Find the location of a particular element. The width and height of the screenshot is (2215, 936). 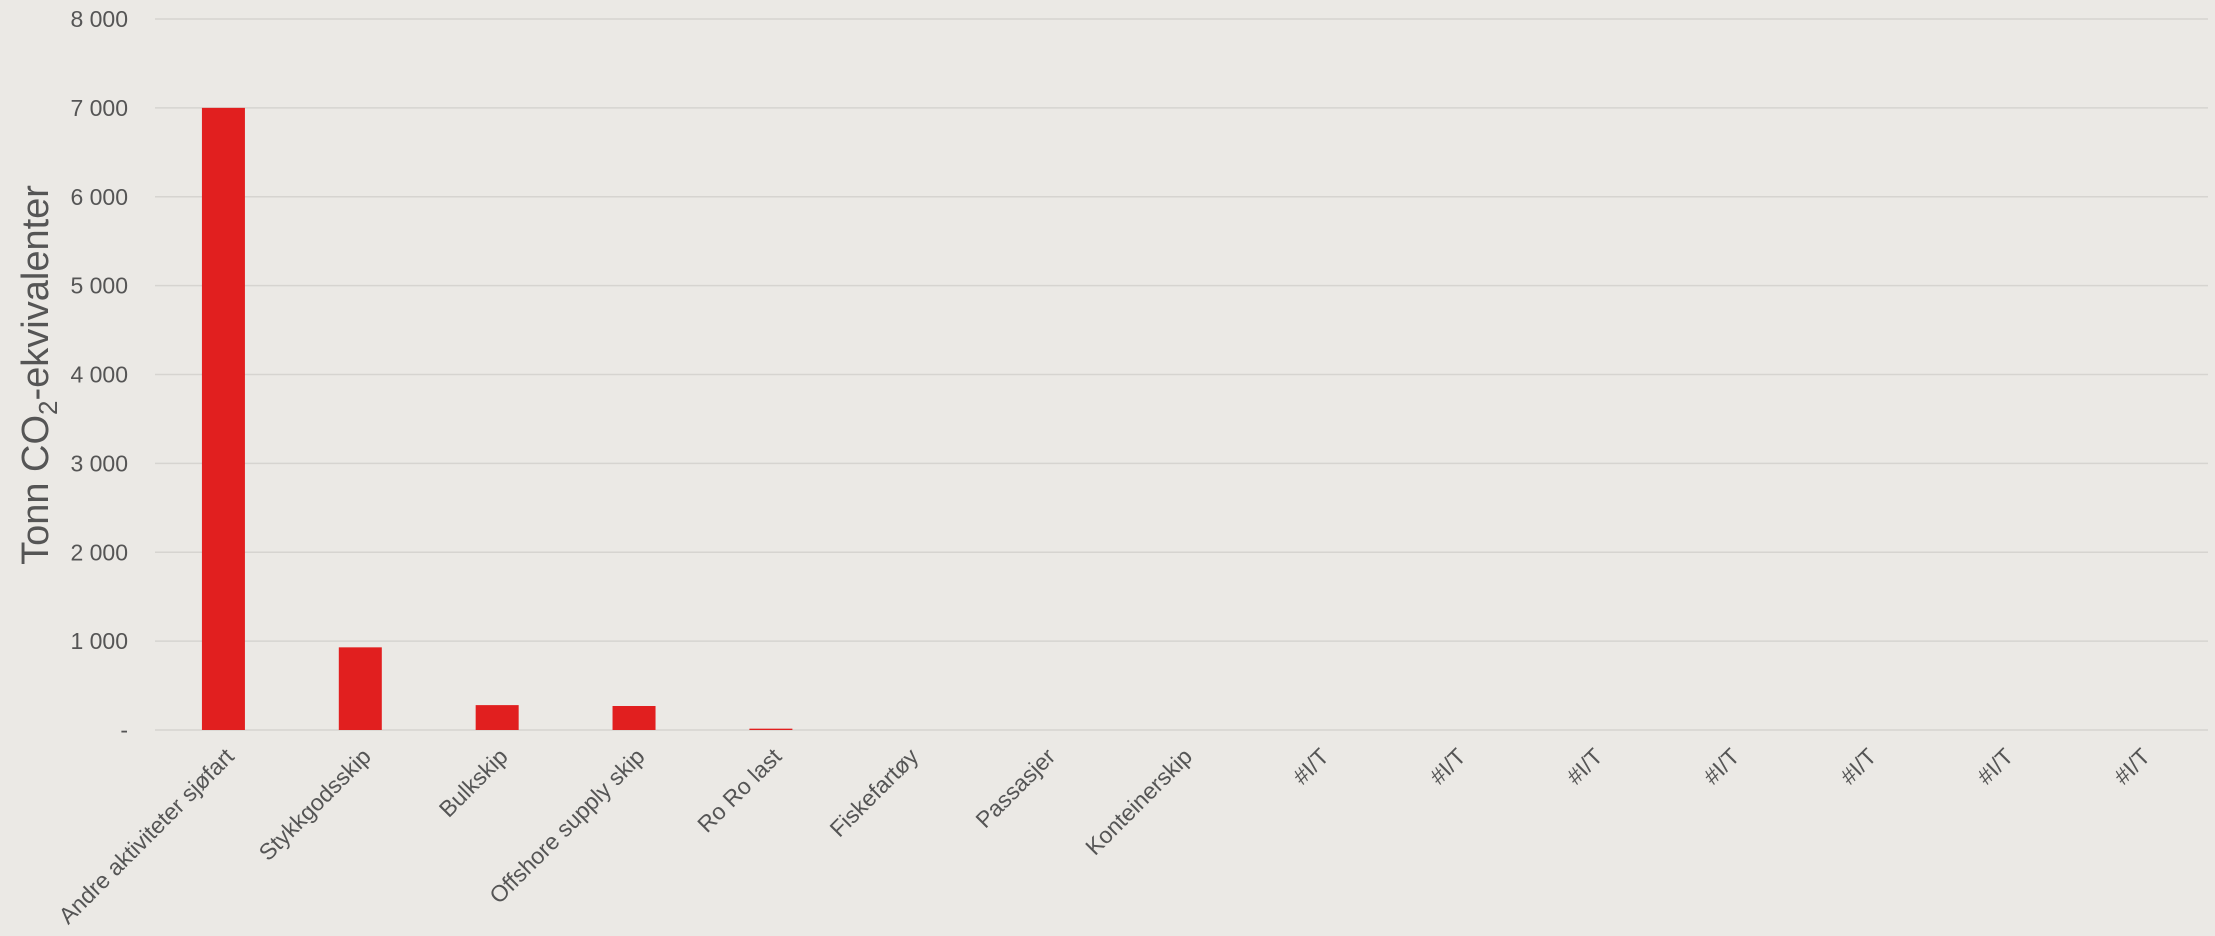

x-tick-label: Ro Ro last is located at coordinates (739, 790).